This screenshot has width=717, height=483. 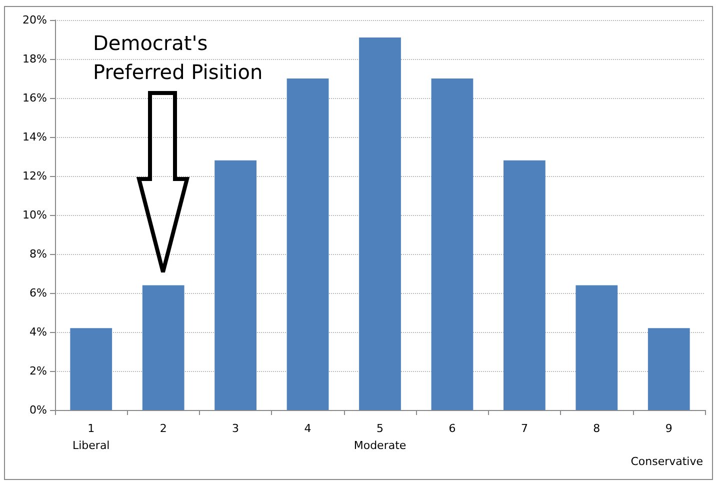 I want to click on x-tick-label: 2, so click(x=163, y=428).